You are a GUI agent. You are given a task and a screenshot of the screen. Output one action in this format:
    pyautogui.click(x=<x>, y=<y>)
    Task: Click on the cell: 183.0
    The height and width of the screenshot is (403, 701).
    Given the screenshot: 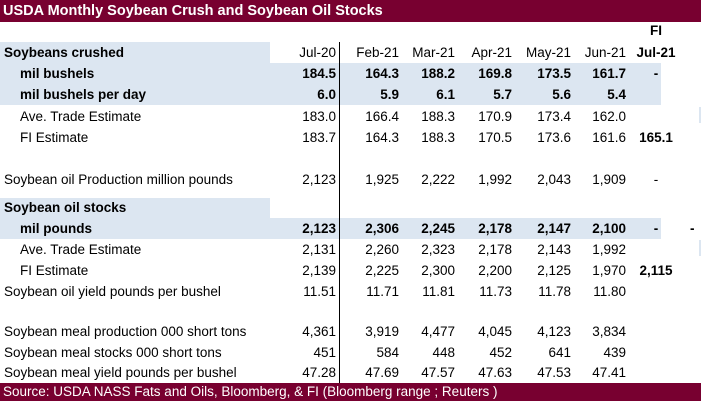 What is the action you would take?
    pyautogui.click(x=319, y=116)
    